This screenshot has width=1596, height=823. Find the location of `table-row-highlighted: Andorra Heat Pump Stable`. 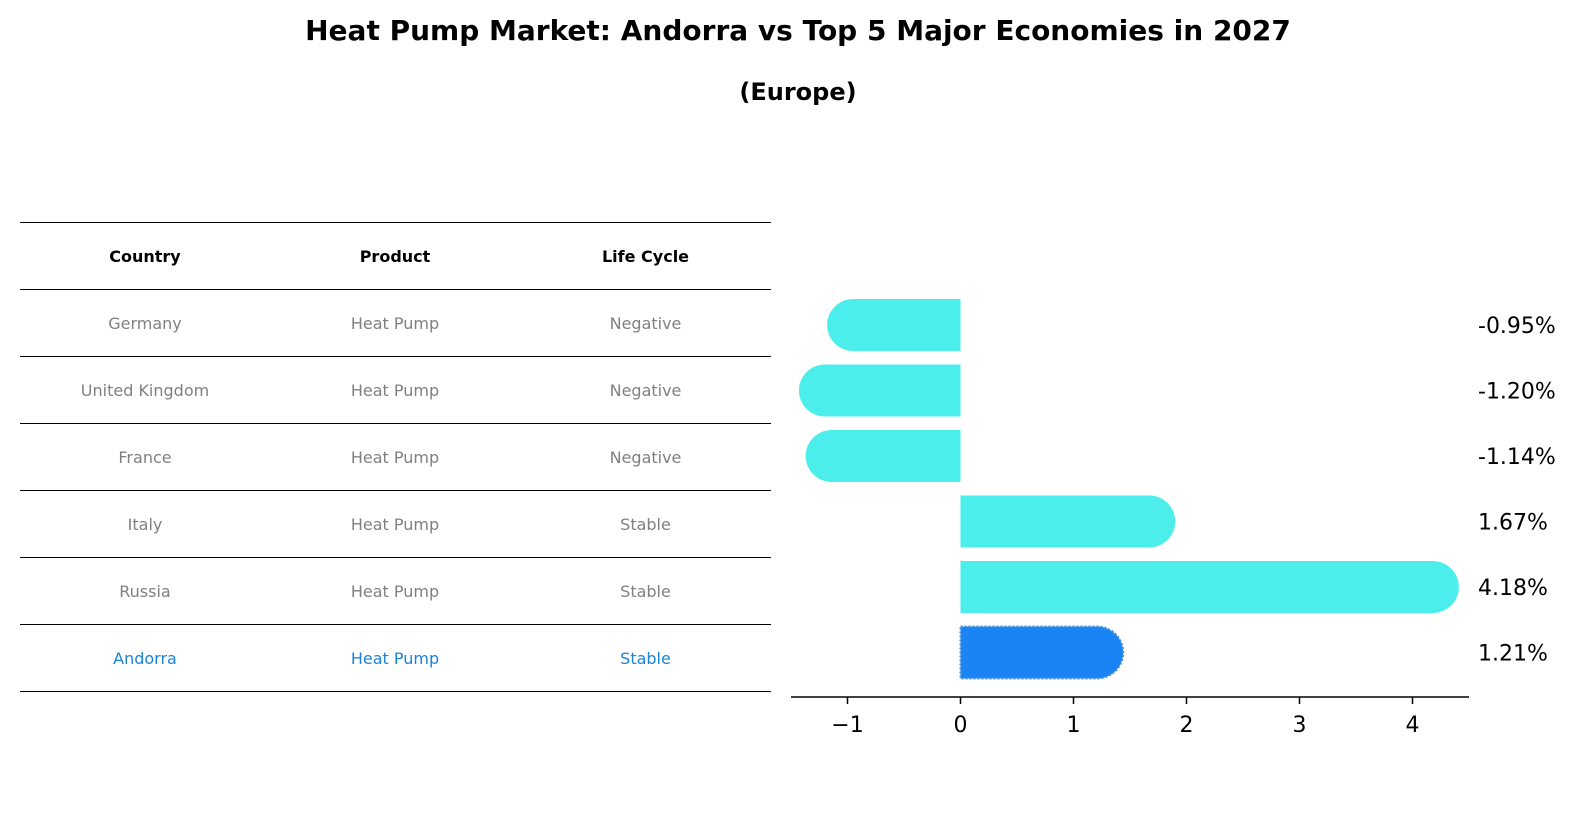

table-row-highlighted: Andorra Heat Pump Stable is located at coordinates (395, 658).